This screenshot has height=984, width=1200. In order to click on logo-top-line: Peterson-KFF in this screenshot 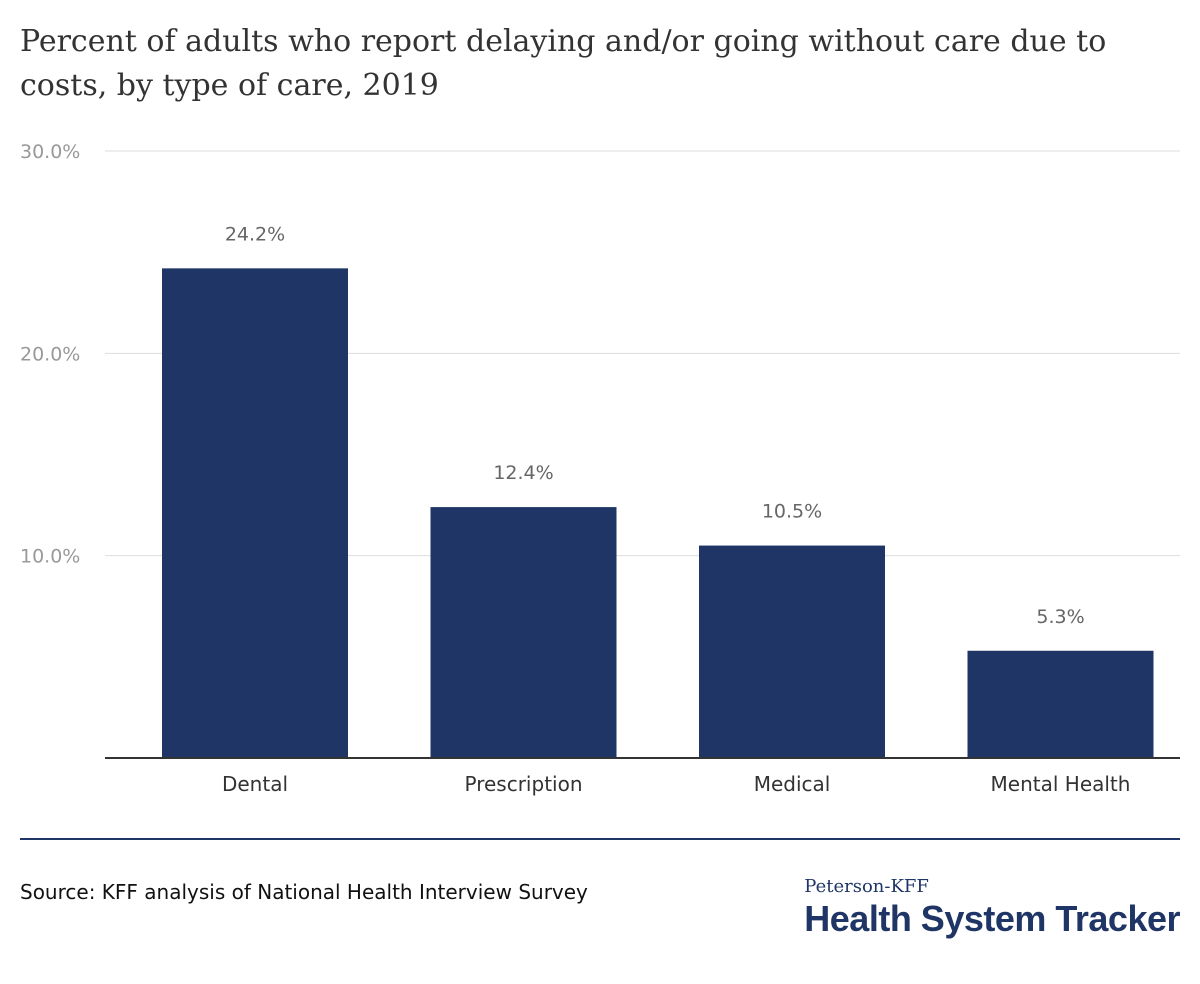, I will do `click(866, 886)`.